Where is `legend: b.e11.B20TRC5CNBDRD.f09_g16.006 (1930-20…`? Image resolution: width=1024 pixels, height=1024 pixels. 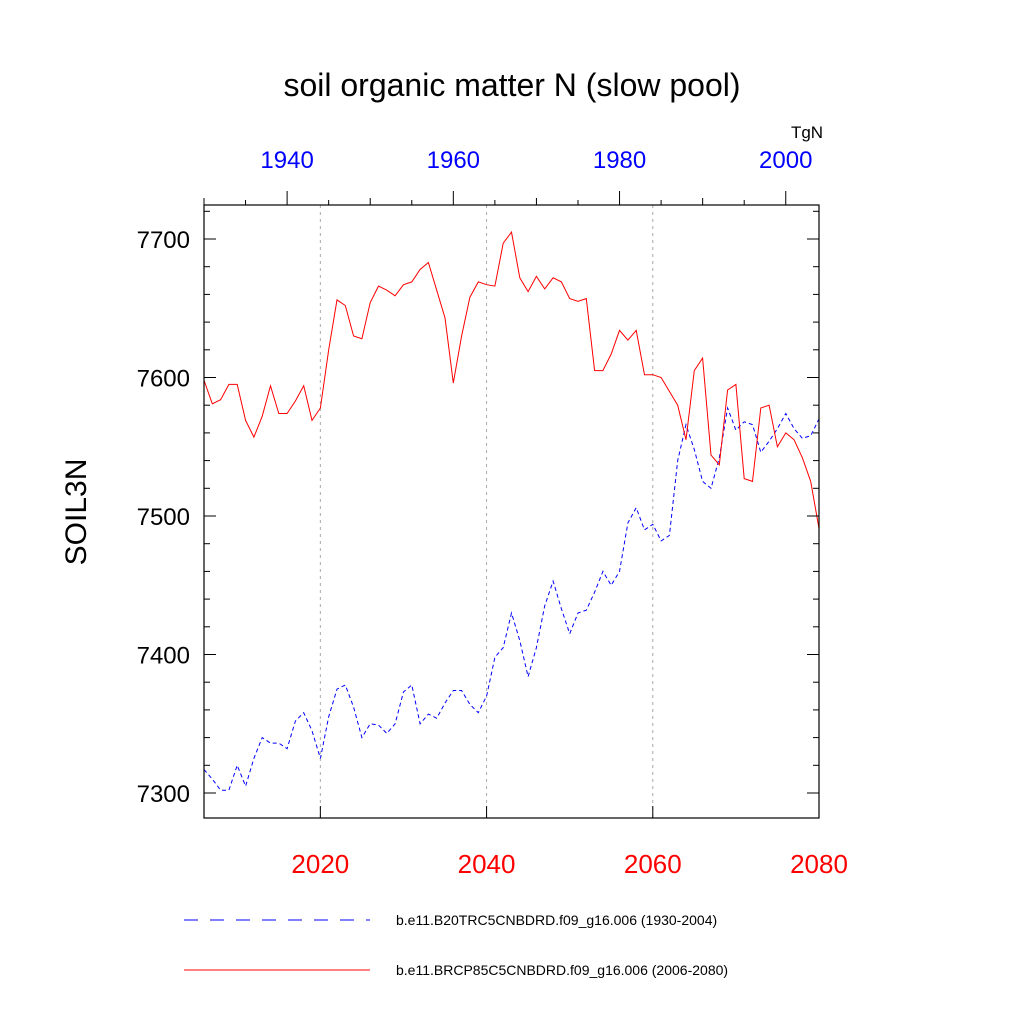 legend: b.e11.B20TRC5CNBDRD.f09_g16.006 (1930-20… is located at coordinates (456, 945).